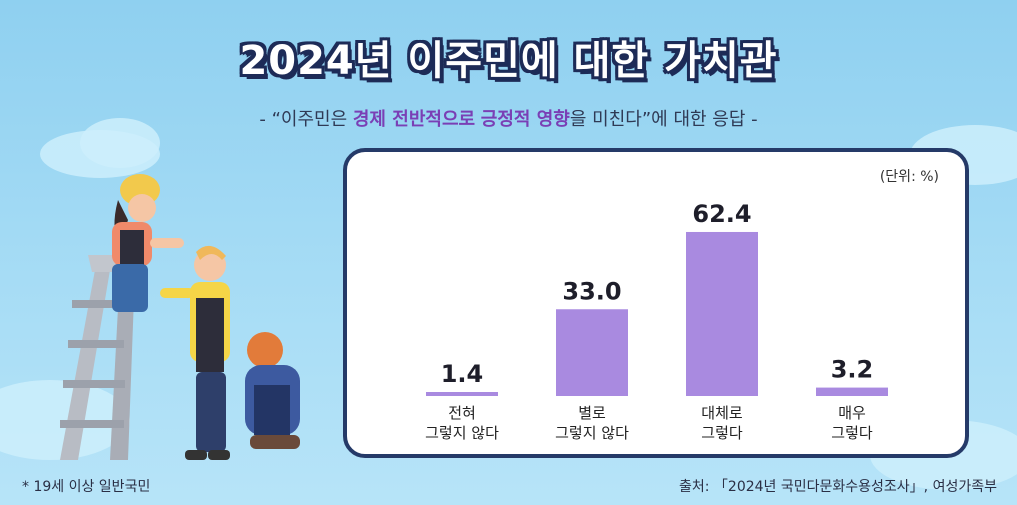  What do you see at coordinates (592, 433) in the screenshot?
I see `category-label-2-line-2: 그렇지 않다` at bounding box center [592, 433].